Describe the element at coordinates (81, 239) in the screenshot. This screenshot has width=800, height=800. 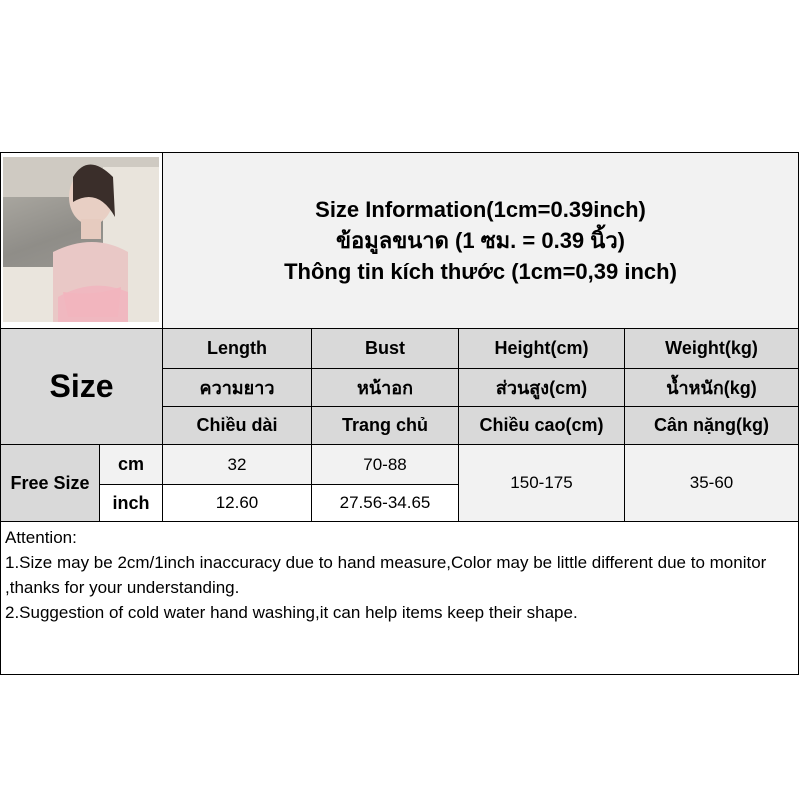
I see `product-photo` at that location.